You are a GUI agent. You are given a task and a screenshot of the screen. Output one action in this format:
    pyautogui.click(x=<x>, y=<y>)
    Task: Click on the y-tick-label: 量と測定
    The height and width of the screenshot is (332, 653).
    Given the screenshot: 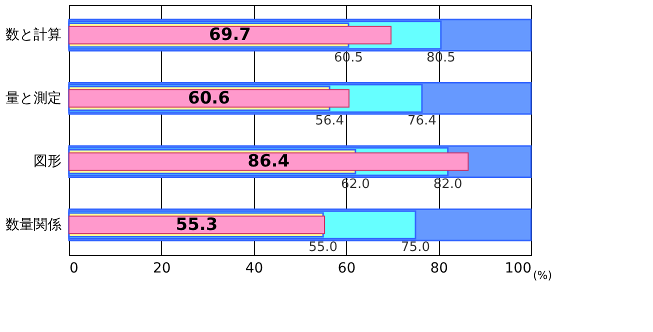 What is the action you would take?
    pyautogui.click(x=34, y=98)
    